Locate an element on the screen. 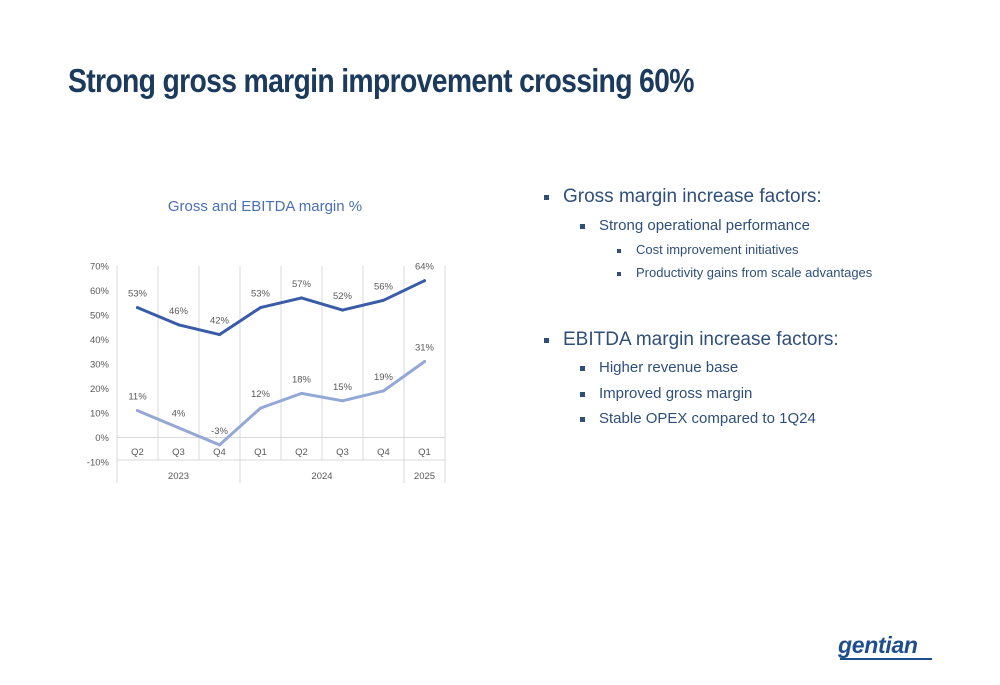  y-tick-label: 0% is located at coordinates (102, 438).